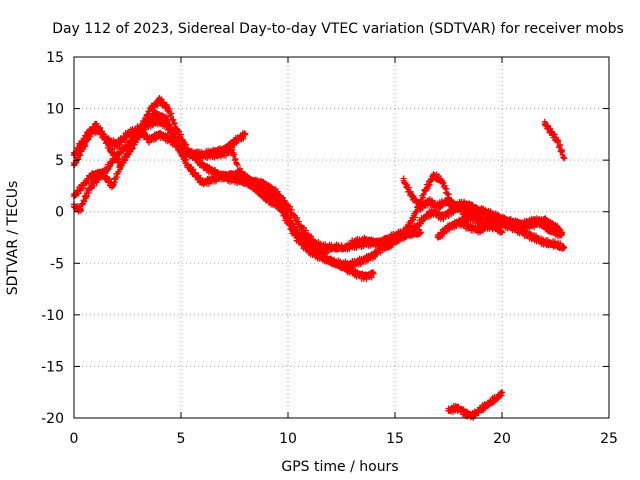 Image resolution: width=640 pixels, height=480 pixels. I want to click on x-tick-label: 0, so click(74, 439).